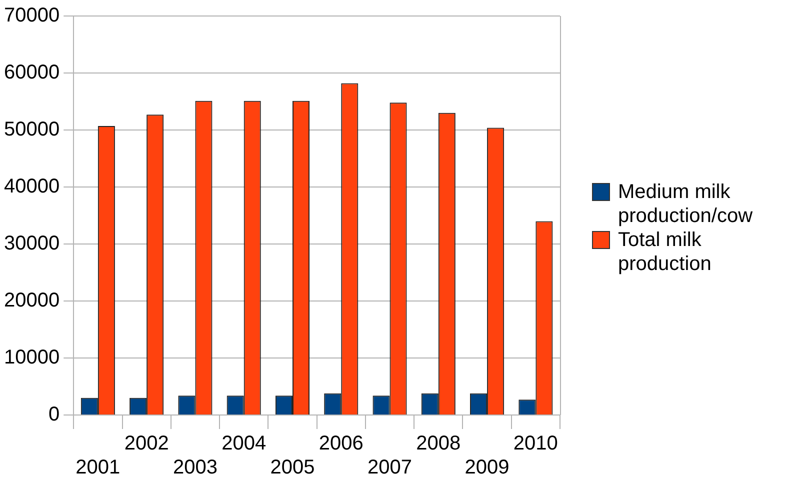  I want to click on y-tick-label: 30000, so click(32, 243).